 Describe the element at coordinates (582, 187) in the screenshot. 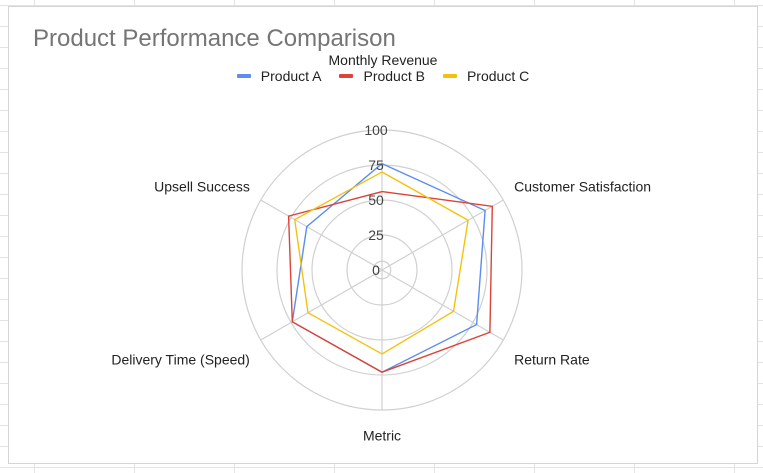

I see `axis-label: Customer Satisfaction` at that location.